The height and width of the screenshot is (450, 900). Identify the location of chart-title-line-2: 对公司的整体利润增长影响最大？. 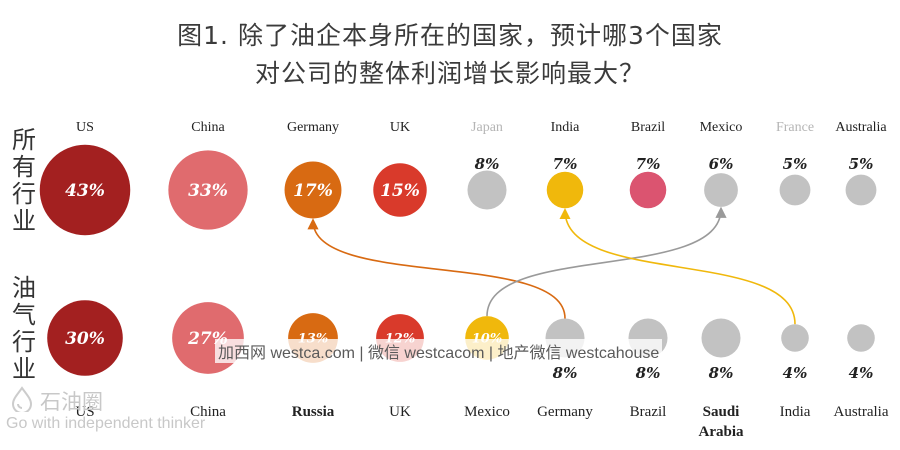
(449, 73).